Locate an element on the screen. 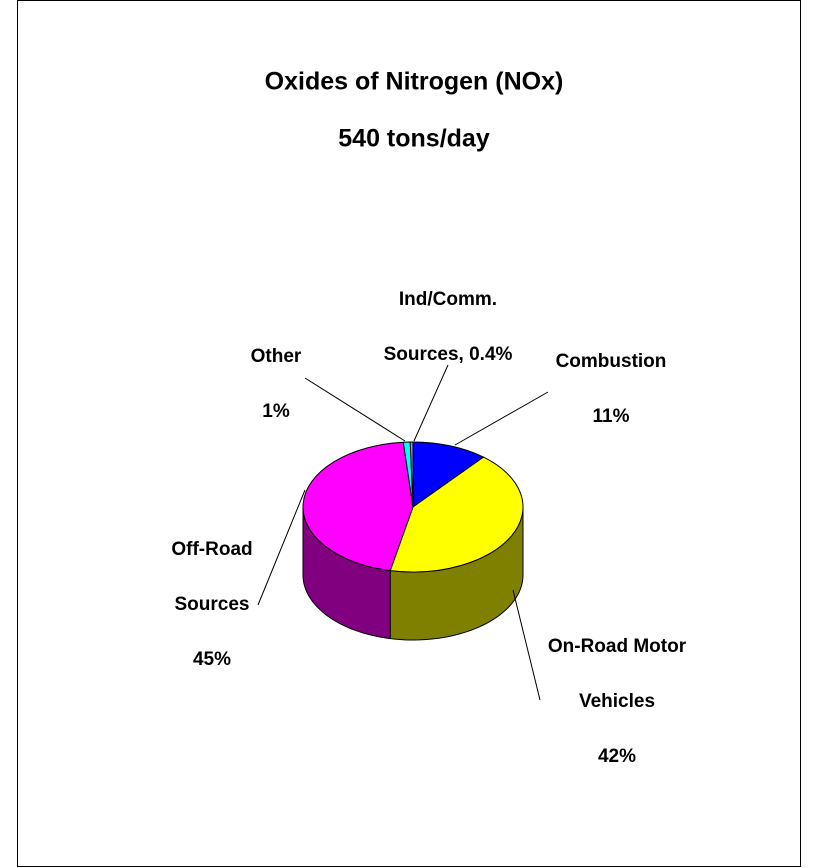 This screenshot has height=868, width=814. data-label: 42% is located at coordinates (617, 756).